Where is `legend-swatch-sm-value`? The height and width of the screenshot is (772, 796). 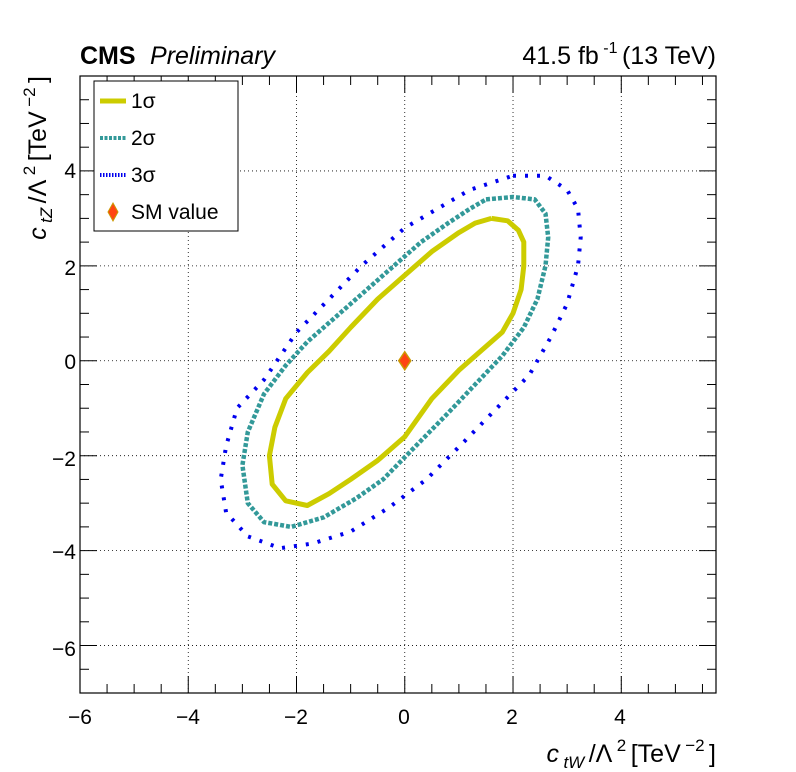 legend-swatch-sm-value is located at coordinates (113, 212).